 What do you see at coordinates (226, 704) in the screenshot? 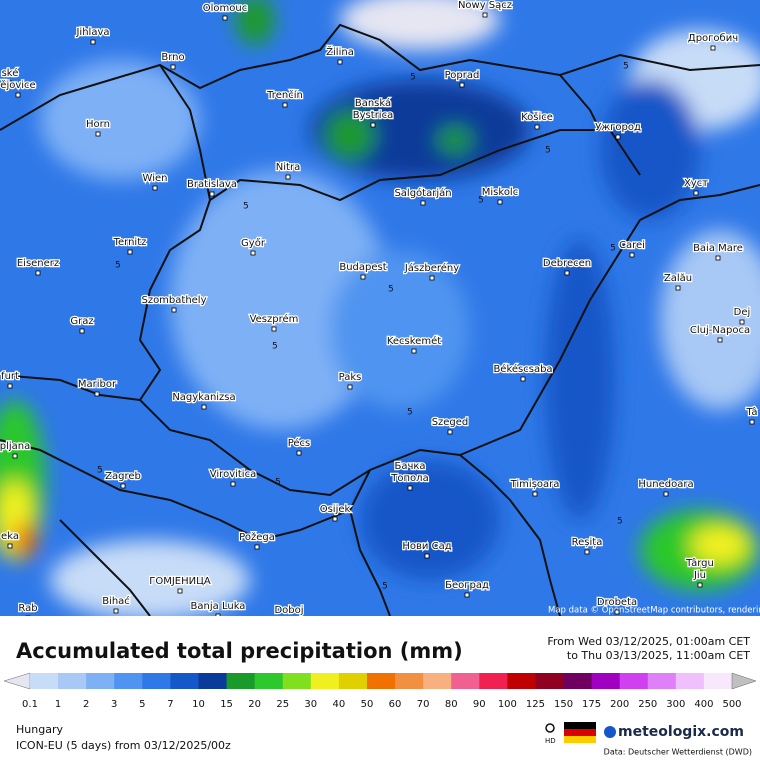
I see `legend-label: 15` at bounding box center [226, 704].